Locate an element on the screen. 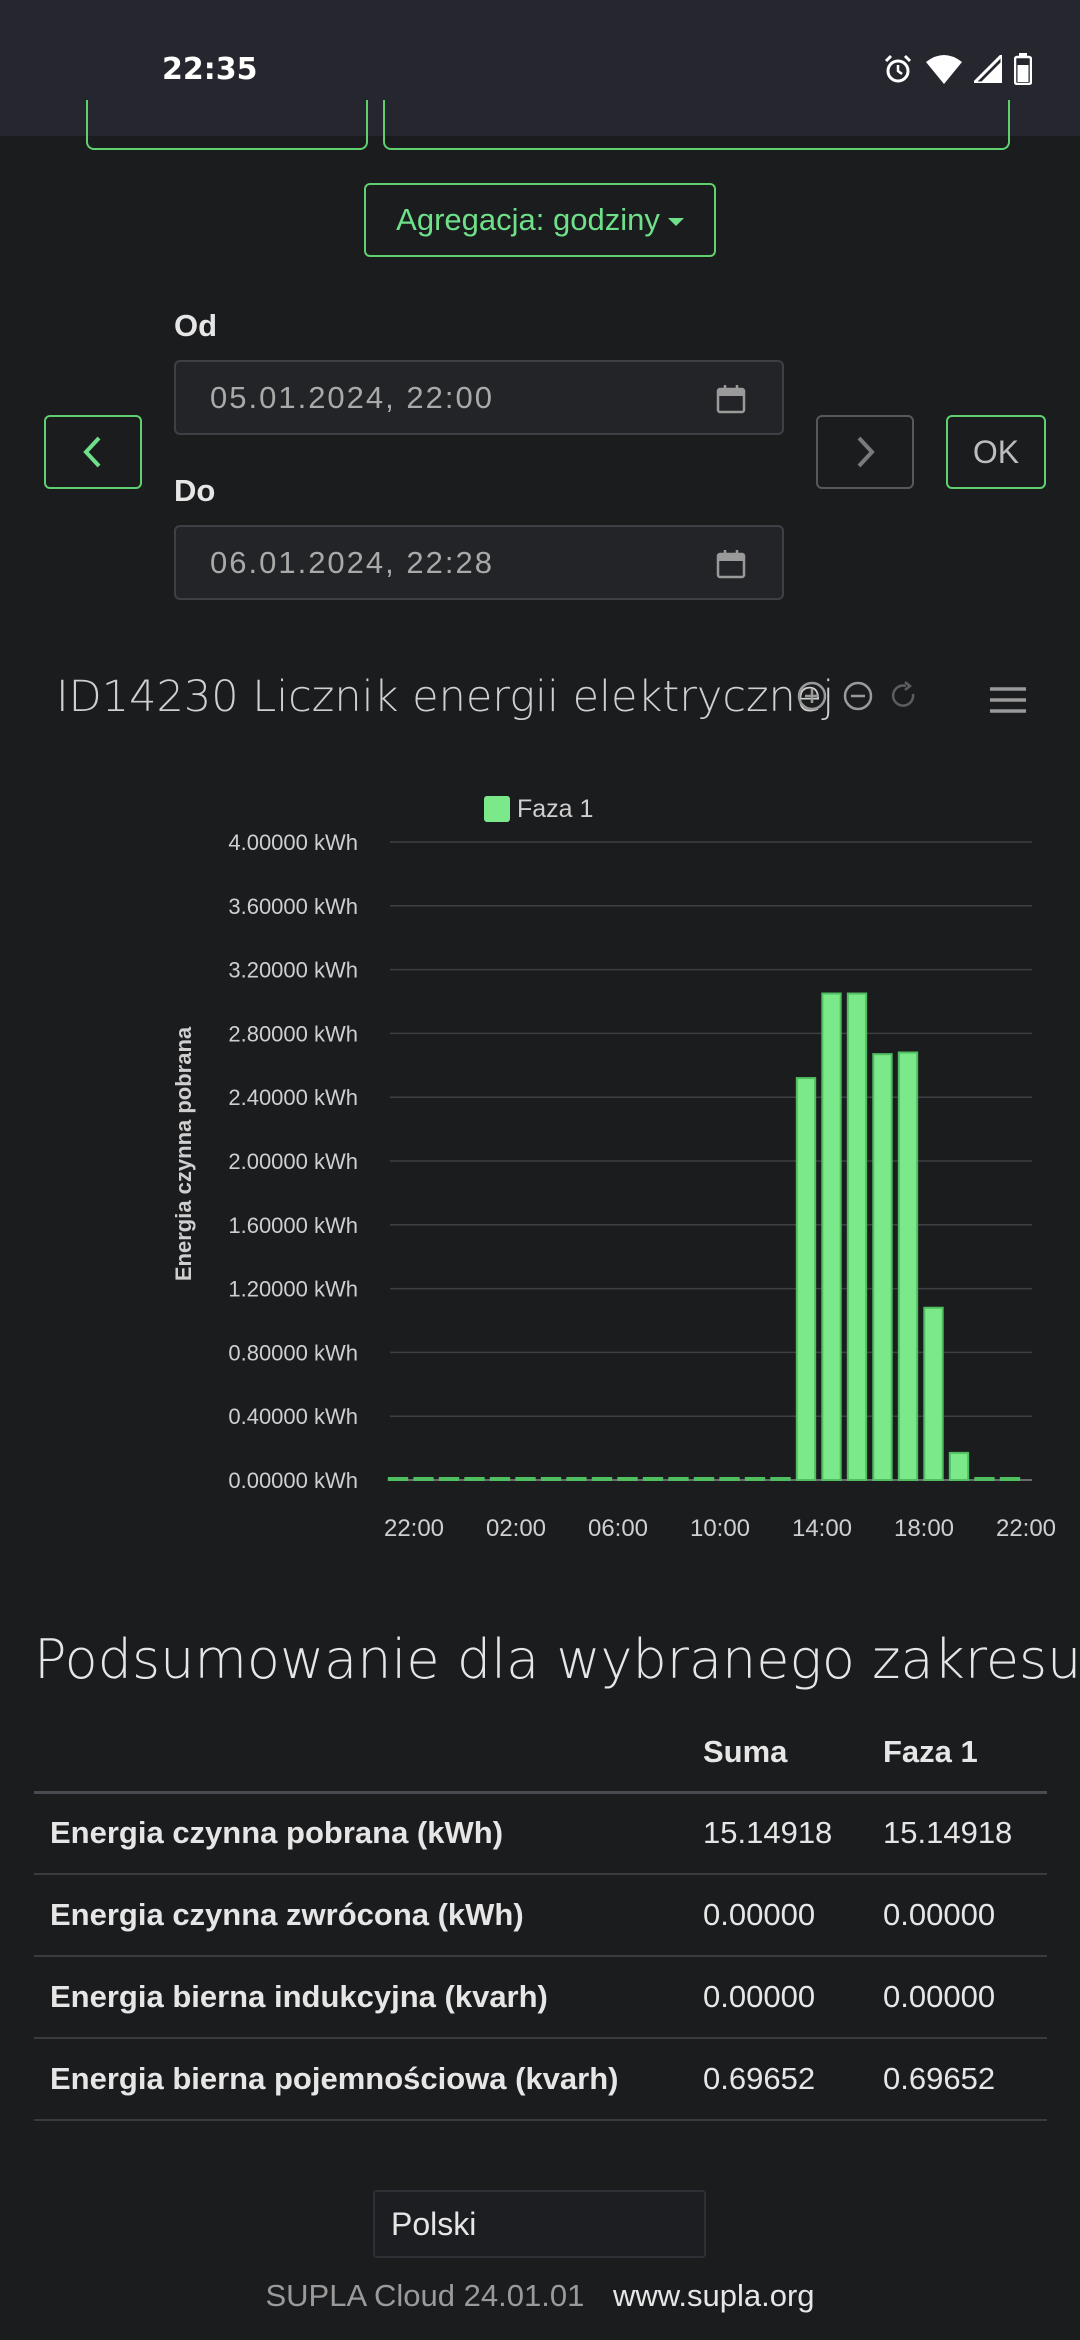 This screenshot has height=2340, width=1080. footer: SUPLA Cloud 24.01.01 www.supla.org is located at coordinates (540, 2296).